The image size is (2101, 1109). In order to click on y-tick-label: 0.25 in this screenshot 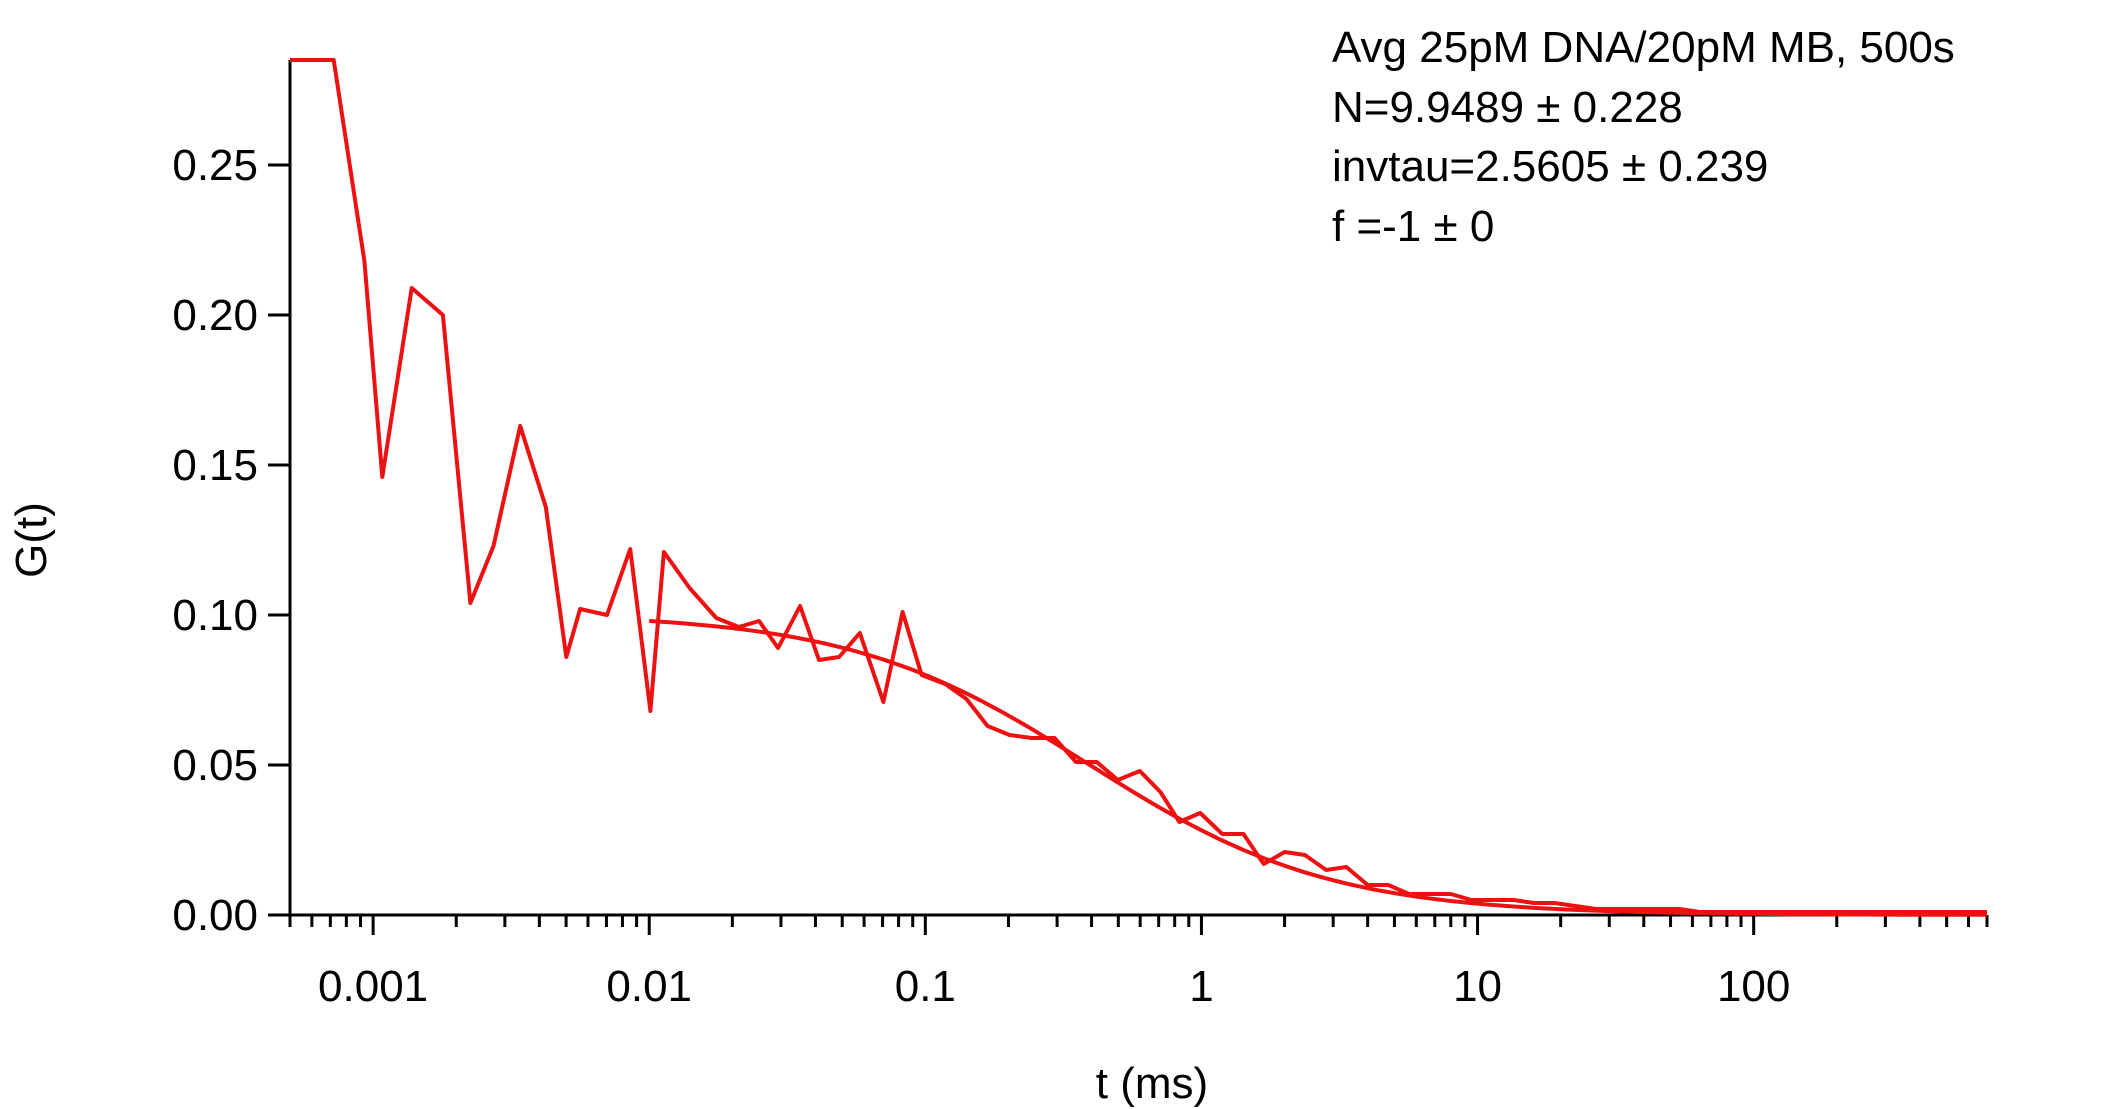, I will do `click(215, 165)`.